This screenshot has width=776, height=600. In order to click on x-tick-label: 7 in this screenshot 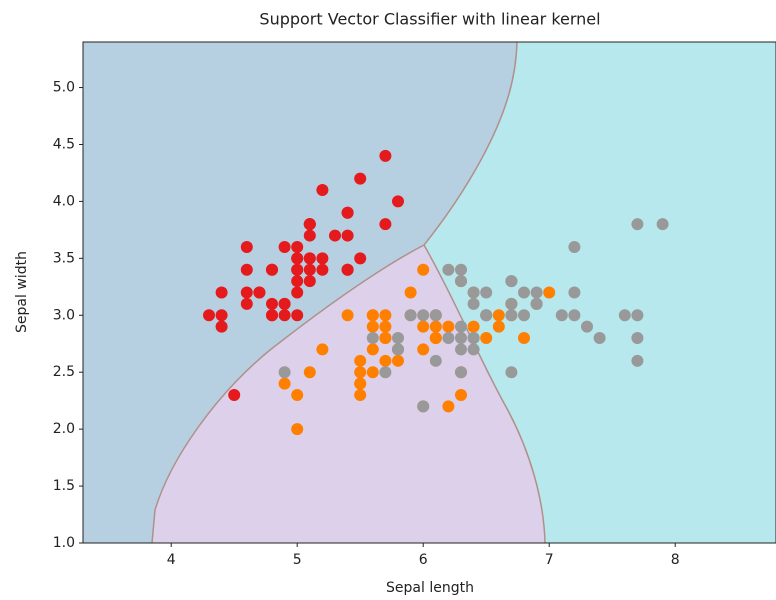, I will do `click(549, 560)`.